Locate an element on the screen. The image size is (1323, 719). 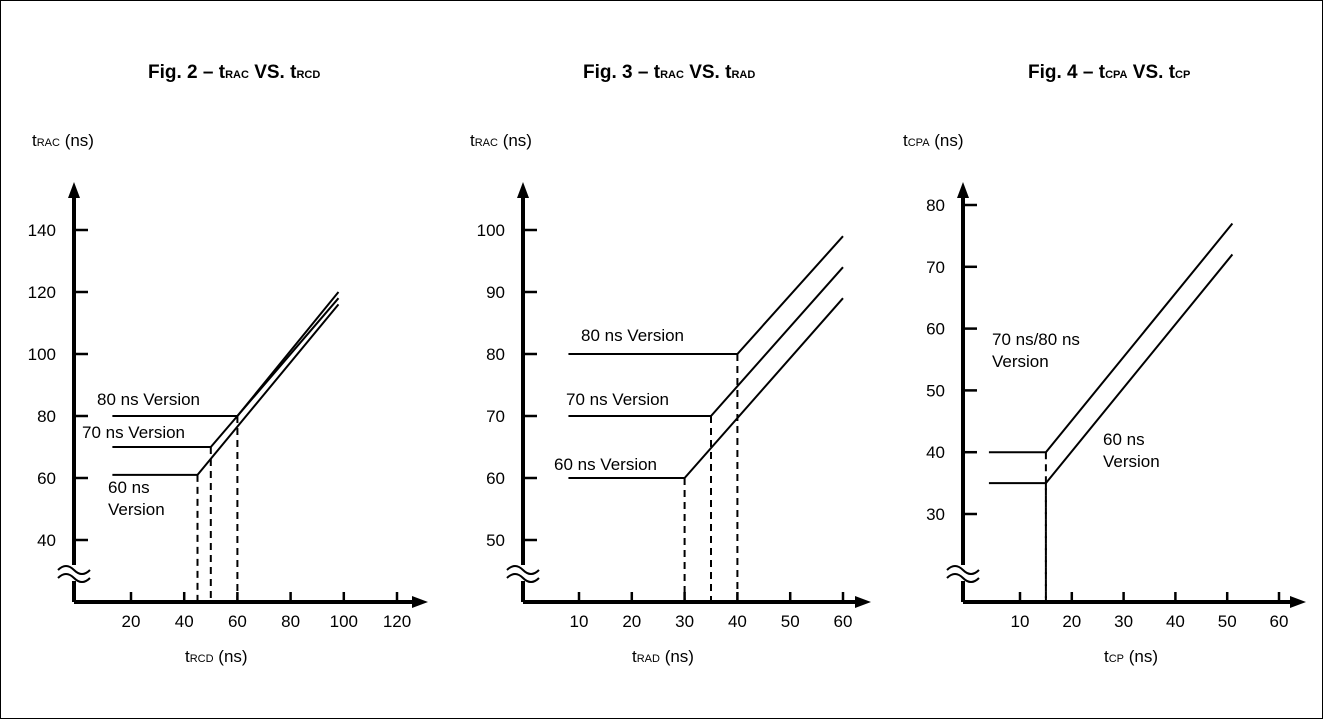
y-tick-label: 30 is located at coordinates (935, 514).